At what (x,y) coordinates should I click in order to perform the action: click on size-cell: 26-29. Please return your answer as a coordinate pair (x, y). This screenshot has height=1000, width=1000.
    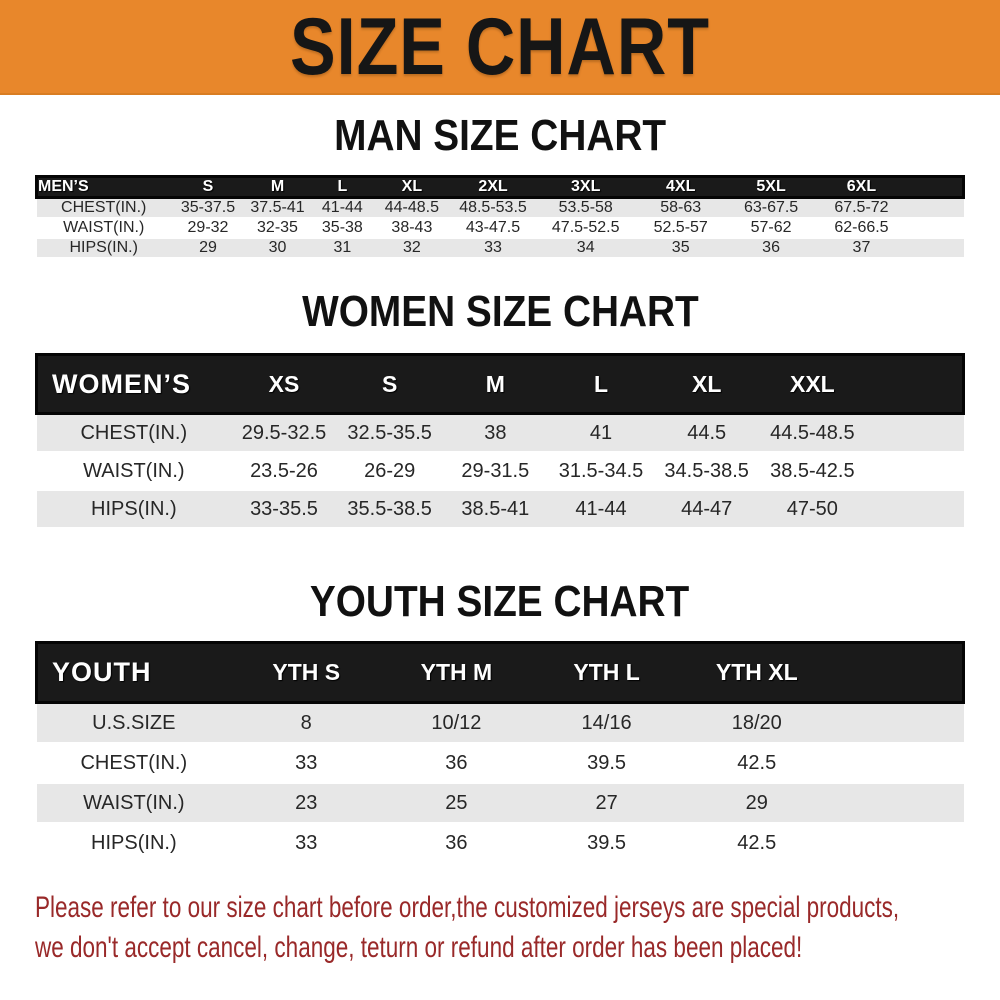
    Looking at the image, I should click on (389, 471).